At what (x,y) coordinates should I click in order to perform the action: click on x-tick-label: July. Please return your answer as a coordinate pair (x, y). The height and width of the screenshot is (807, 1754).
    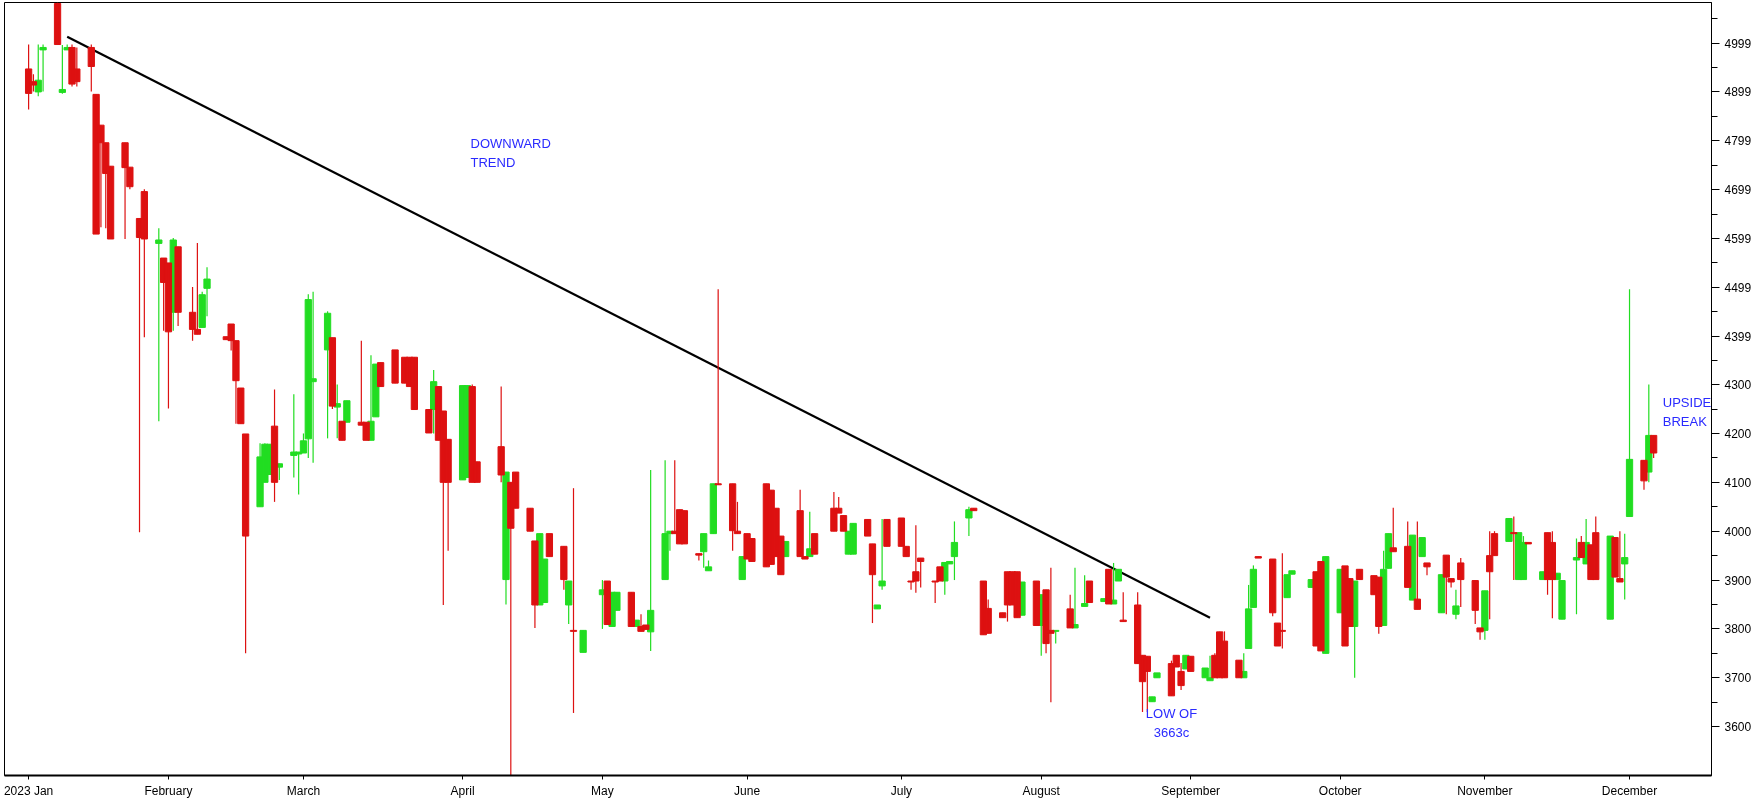
    Looking at the image, I should click on (901, 790).